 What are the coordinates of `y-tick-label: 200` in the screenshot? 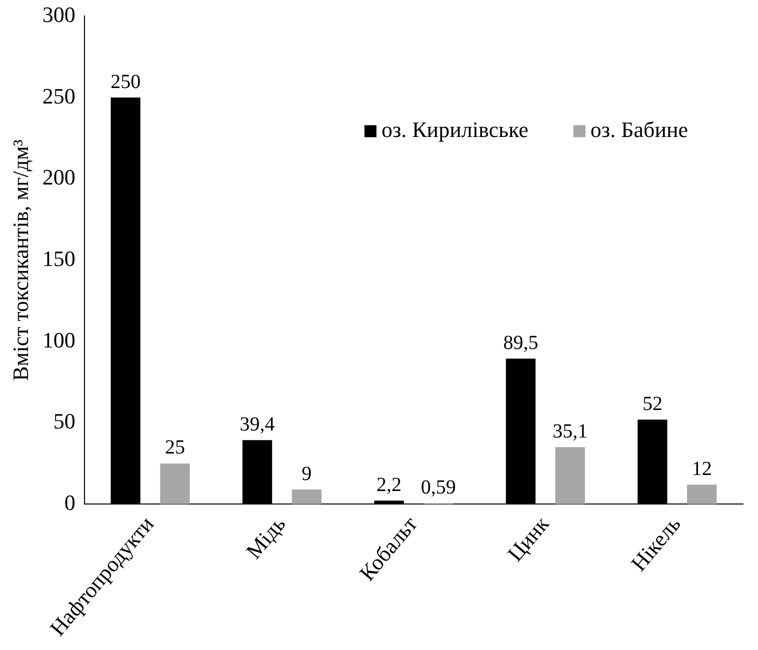 It's located at (59, 177).